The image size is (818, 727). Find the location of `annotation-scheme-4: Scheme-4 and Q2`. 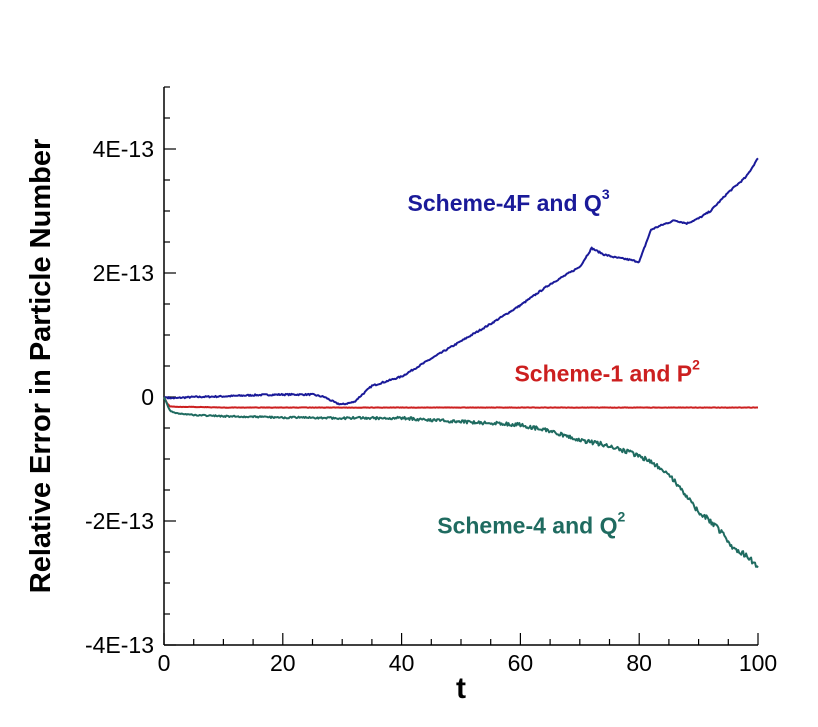

annotation-scheme-4: Scheme-4 and Q2 is located at coordinates (531, 523).